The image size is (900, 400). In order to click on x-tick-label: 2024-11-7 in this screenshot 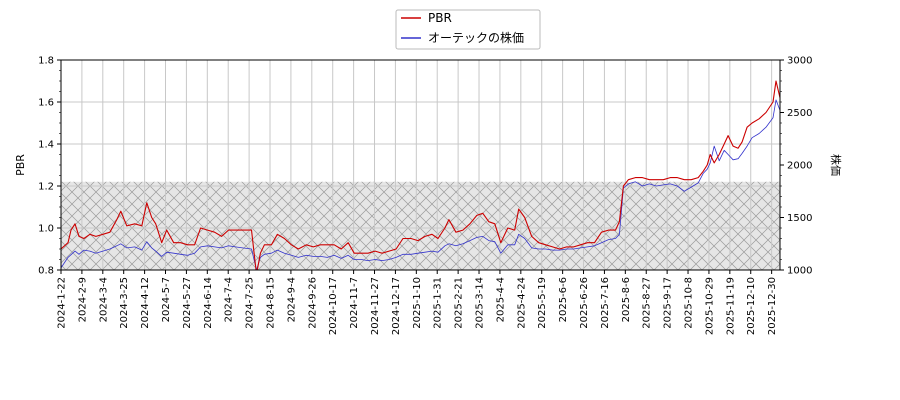, I will do `click(354, 303)`.